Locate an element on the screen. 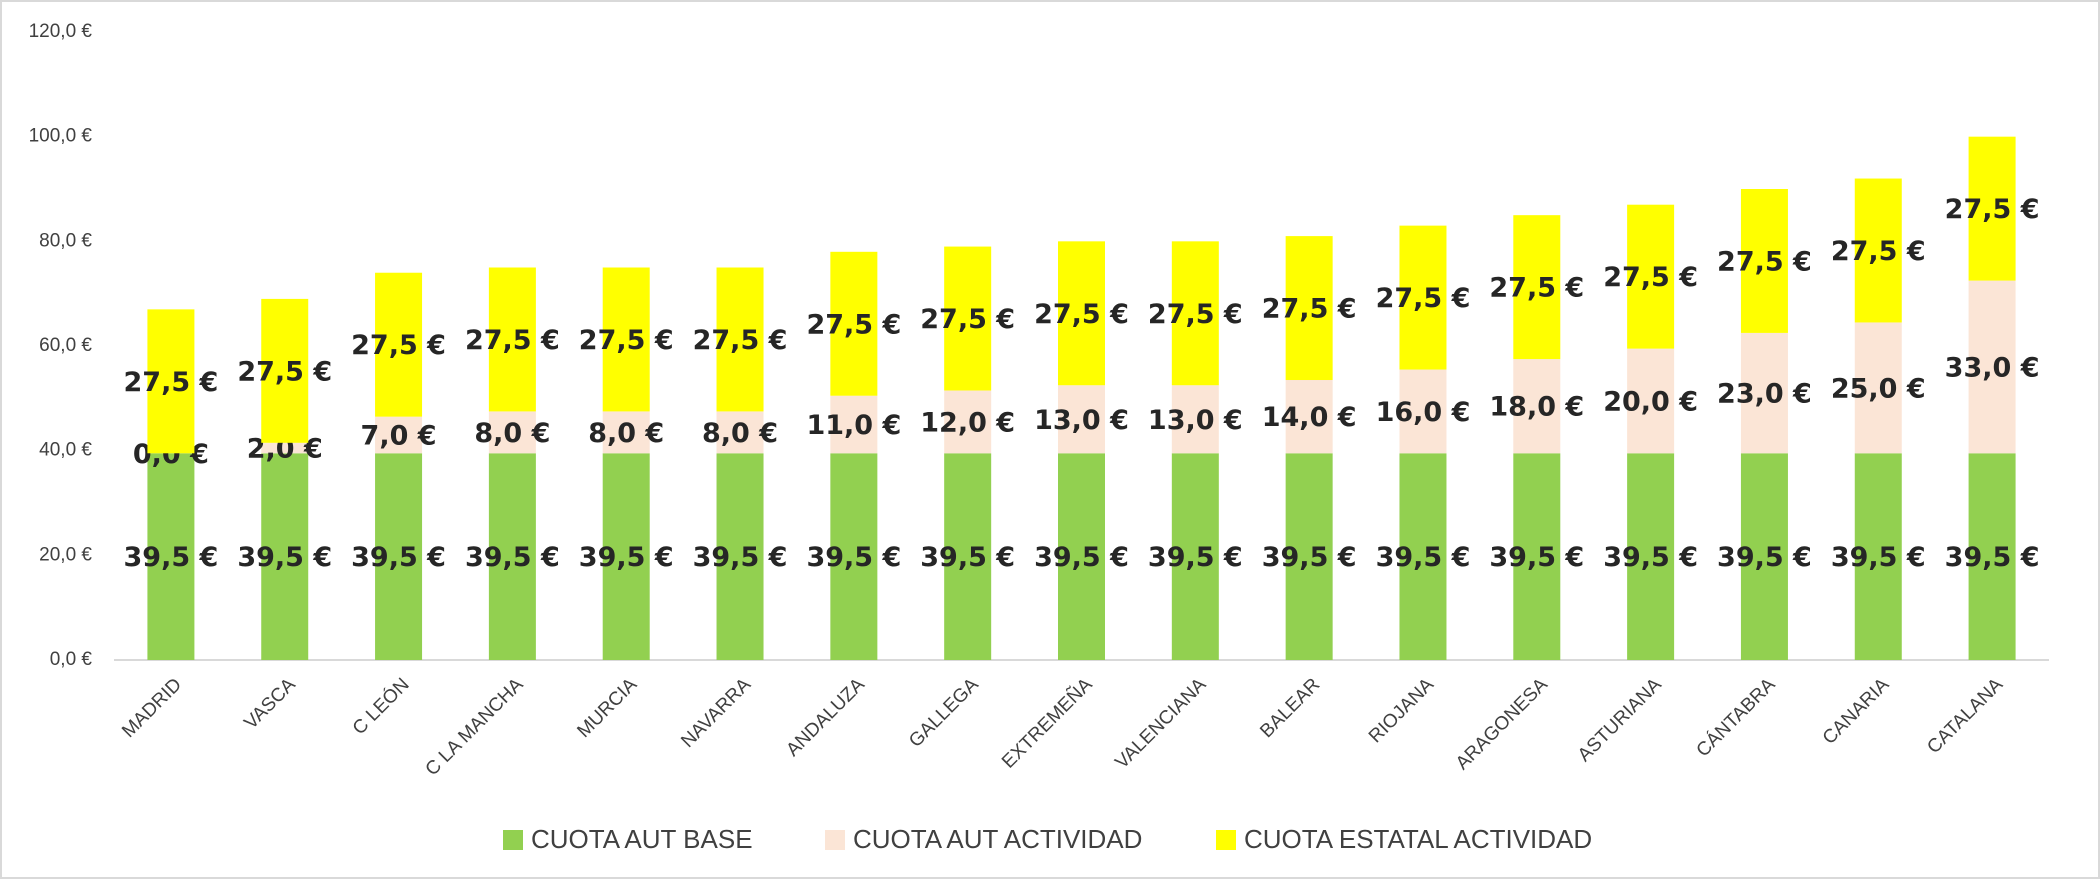 Image resolution: width=2100 pixels, height=879 pixels. value-label: 7,0 € is located at coordinates (399, 435).